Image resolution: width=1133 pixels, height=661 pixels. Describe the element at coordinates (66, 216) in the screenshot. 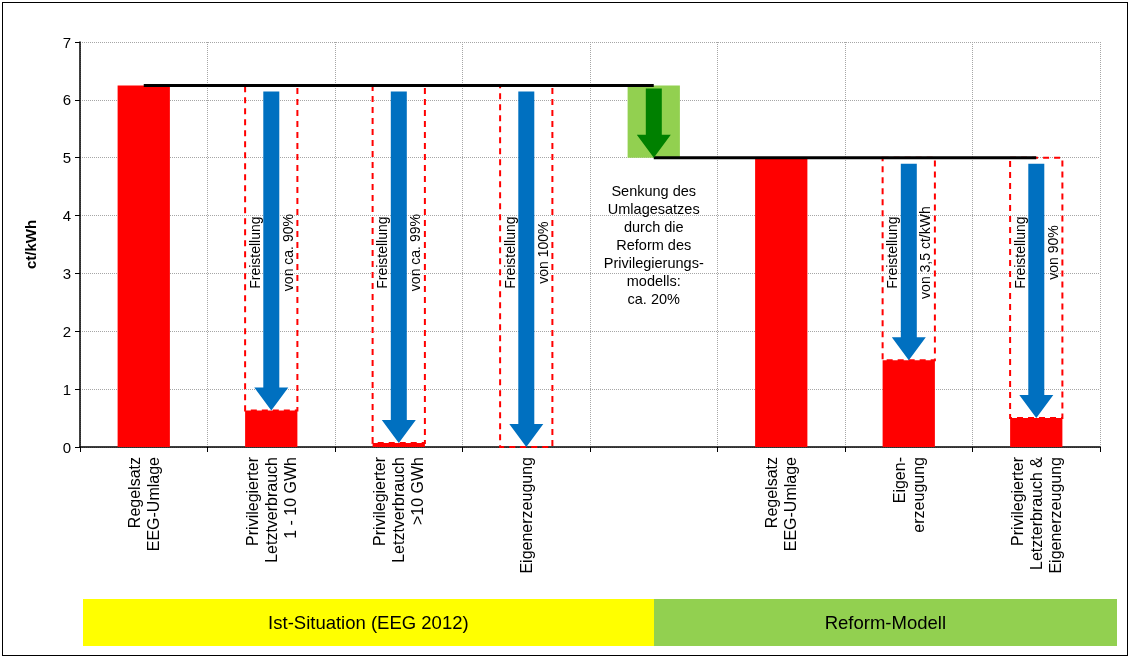

I see `y-tick-label: 4` at that location.